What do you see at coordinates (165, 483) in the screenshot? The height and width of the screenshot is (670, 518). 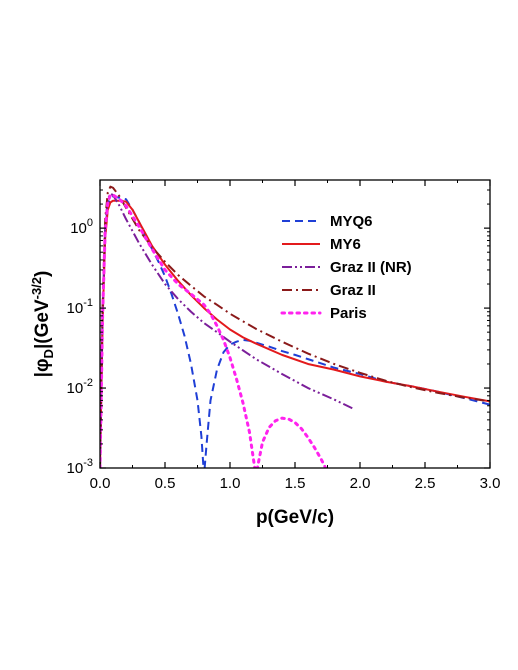 I see `x-tick-label: 0.5` at bounding box center [165, 483].